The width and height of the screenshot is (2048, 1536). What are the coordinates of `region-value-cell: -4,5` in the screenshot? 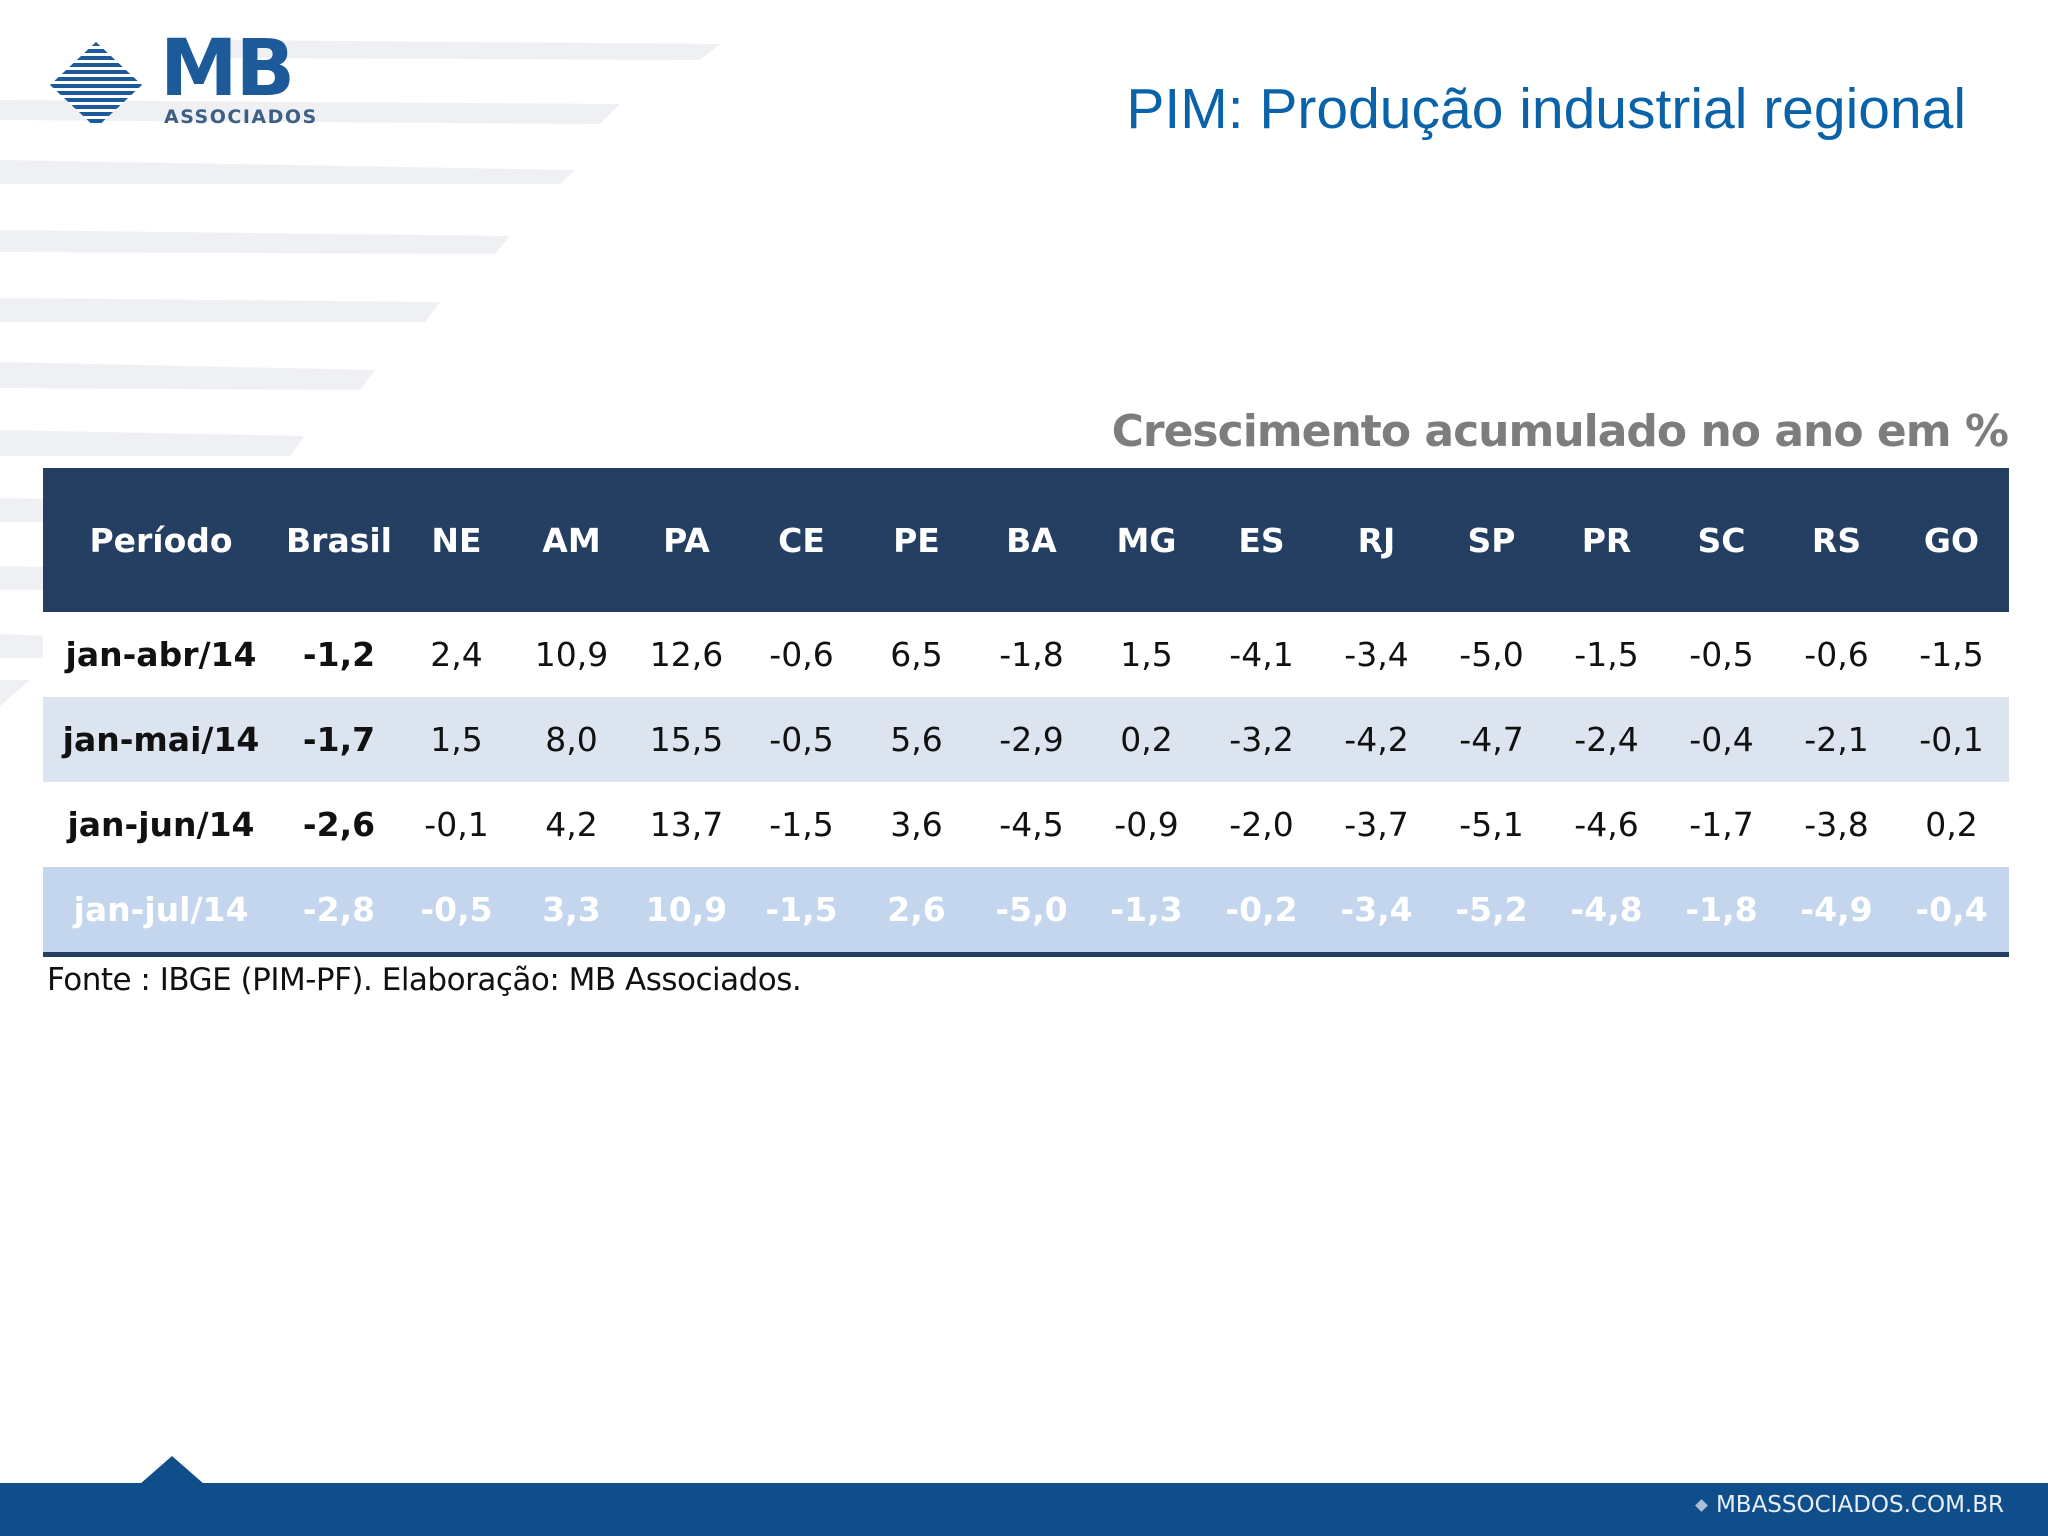 It's located at (1031, 824).